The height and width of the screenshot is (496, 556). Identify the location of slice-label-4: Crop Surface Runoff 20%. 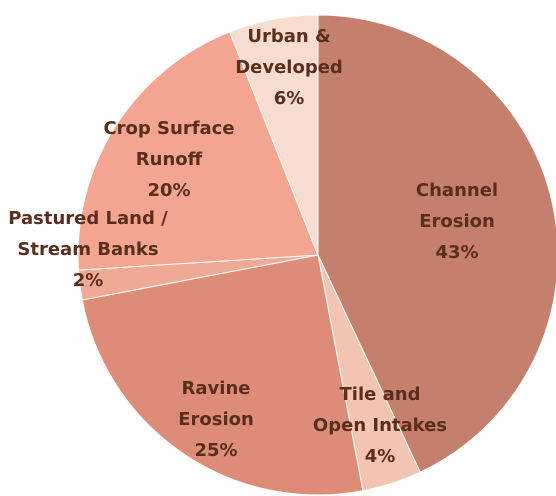
(168, 159).